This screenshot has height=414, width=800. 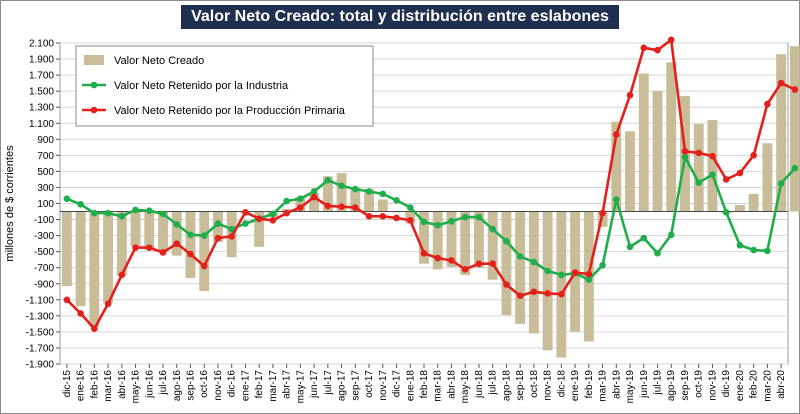 I want to click on x-tick-label: abr-18, so click(x=451, y=384).